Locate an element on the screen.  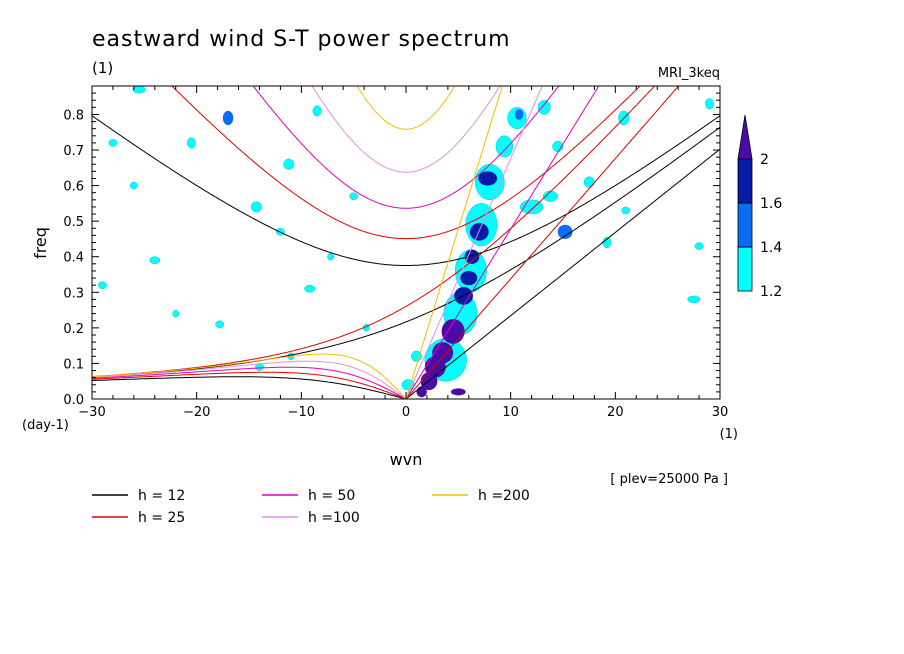
y-tick-label: 0.5 is located at coordinates (73, 222).